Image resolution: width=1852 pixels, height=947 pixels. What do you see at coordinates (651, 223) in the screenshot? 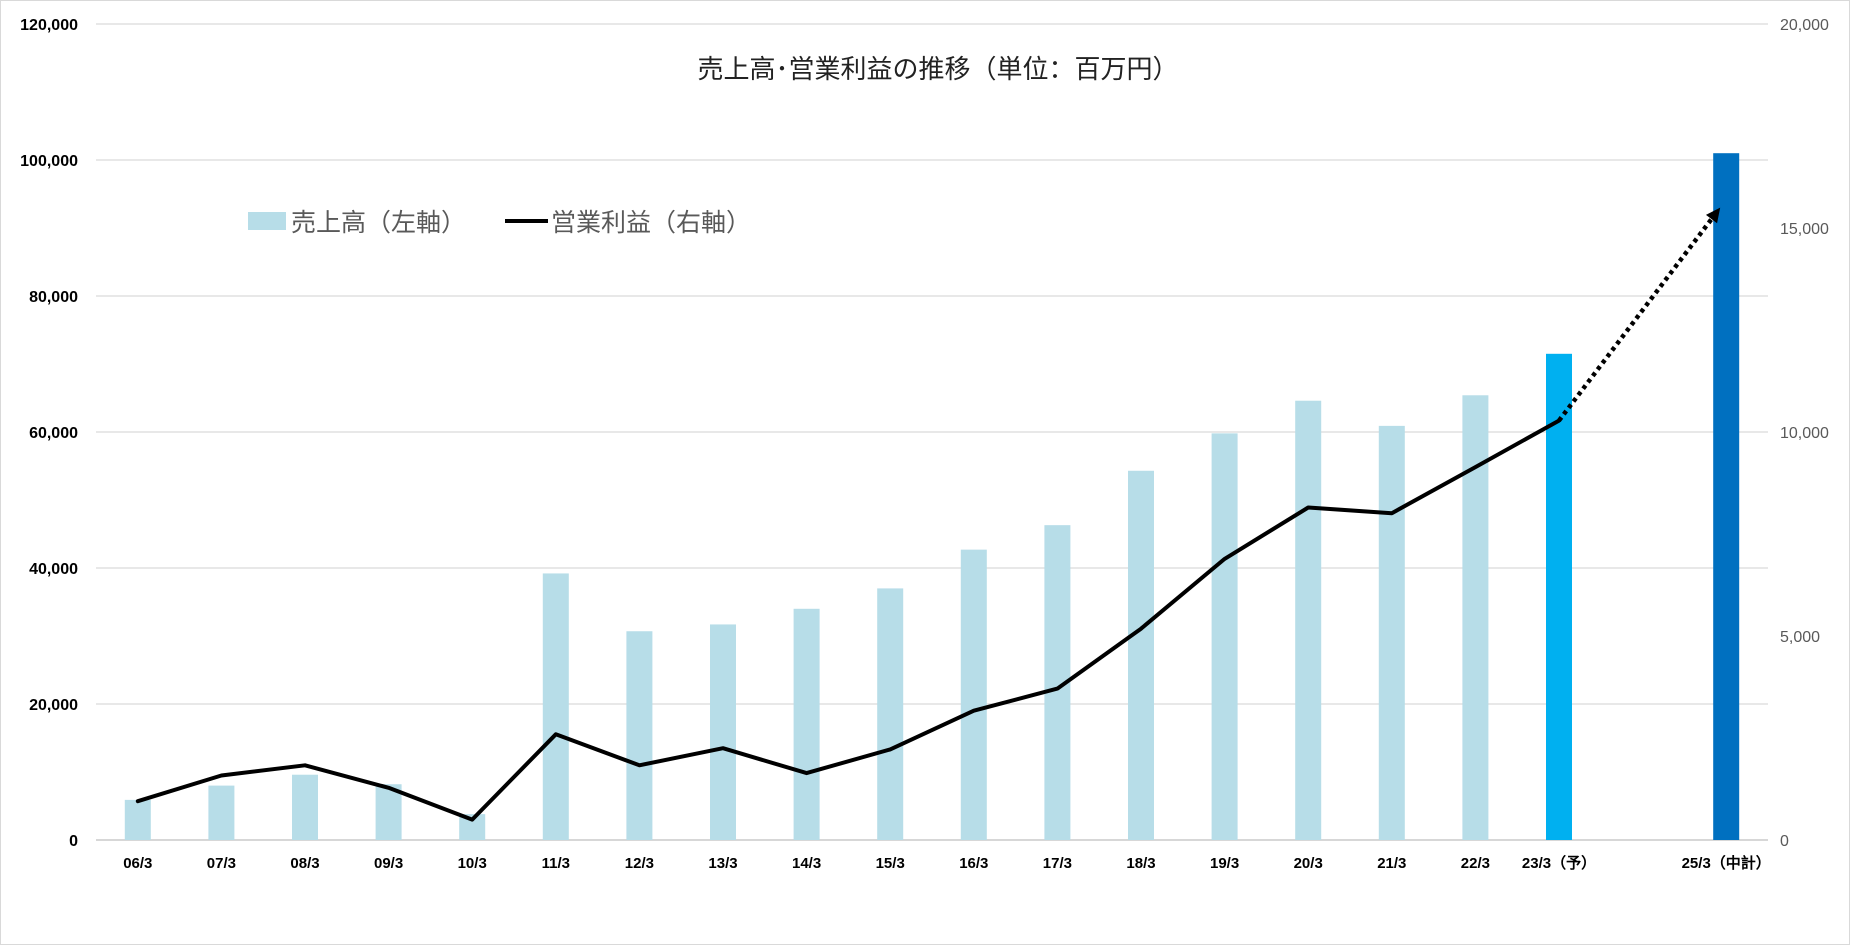
I see `legend-label-profit: 営業利益（右軸）` at bounding box center [651, 223].